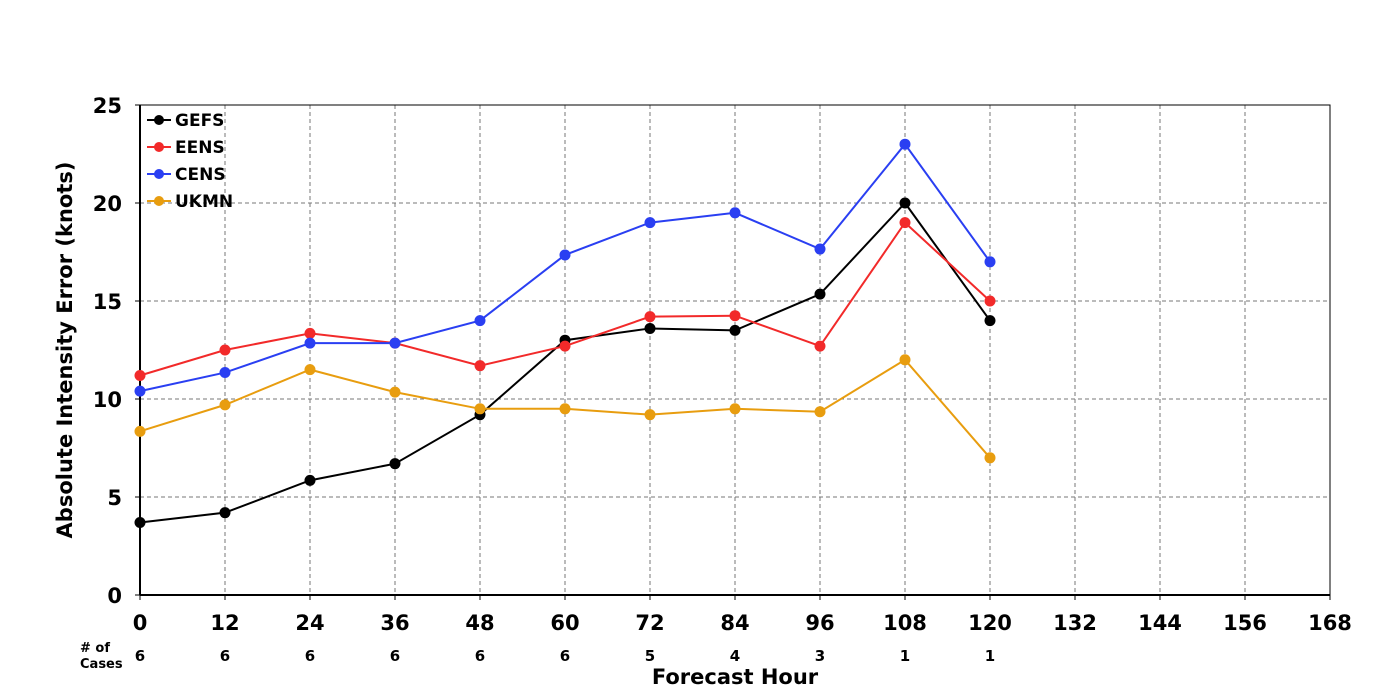  I want to click on x-axis-title: Forecast Hour, so click(735, 677).